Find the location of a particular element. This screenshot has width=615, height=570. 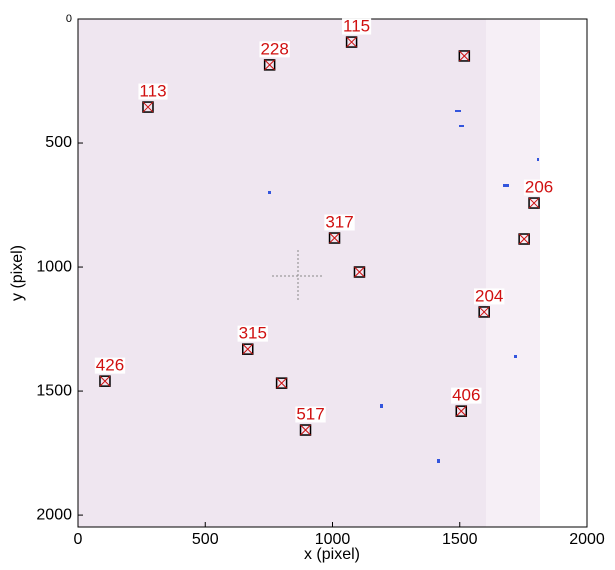

x-tick-label: 0 is located at coordinates (78, 539).